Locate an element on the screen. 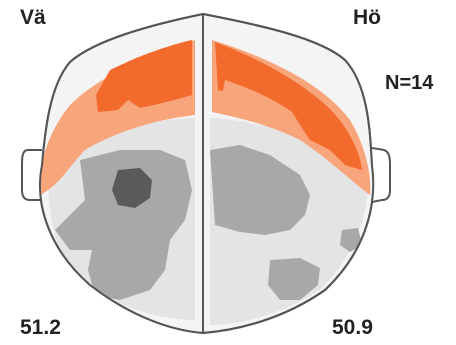 This screenshot has height=345, width=456. right-hemisphere-label: Hö is located at coordinates (367, 17).